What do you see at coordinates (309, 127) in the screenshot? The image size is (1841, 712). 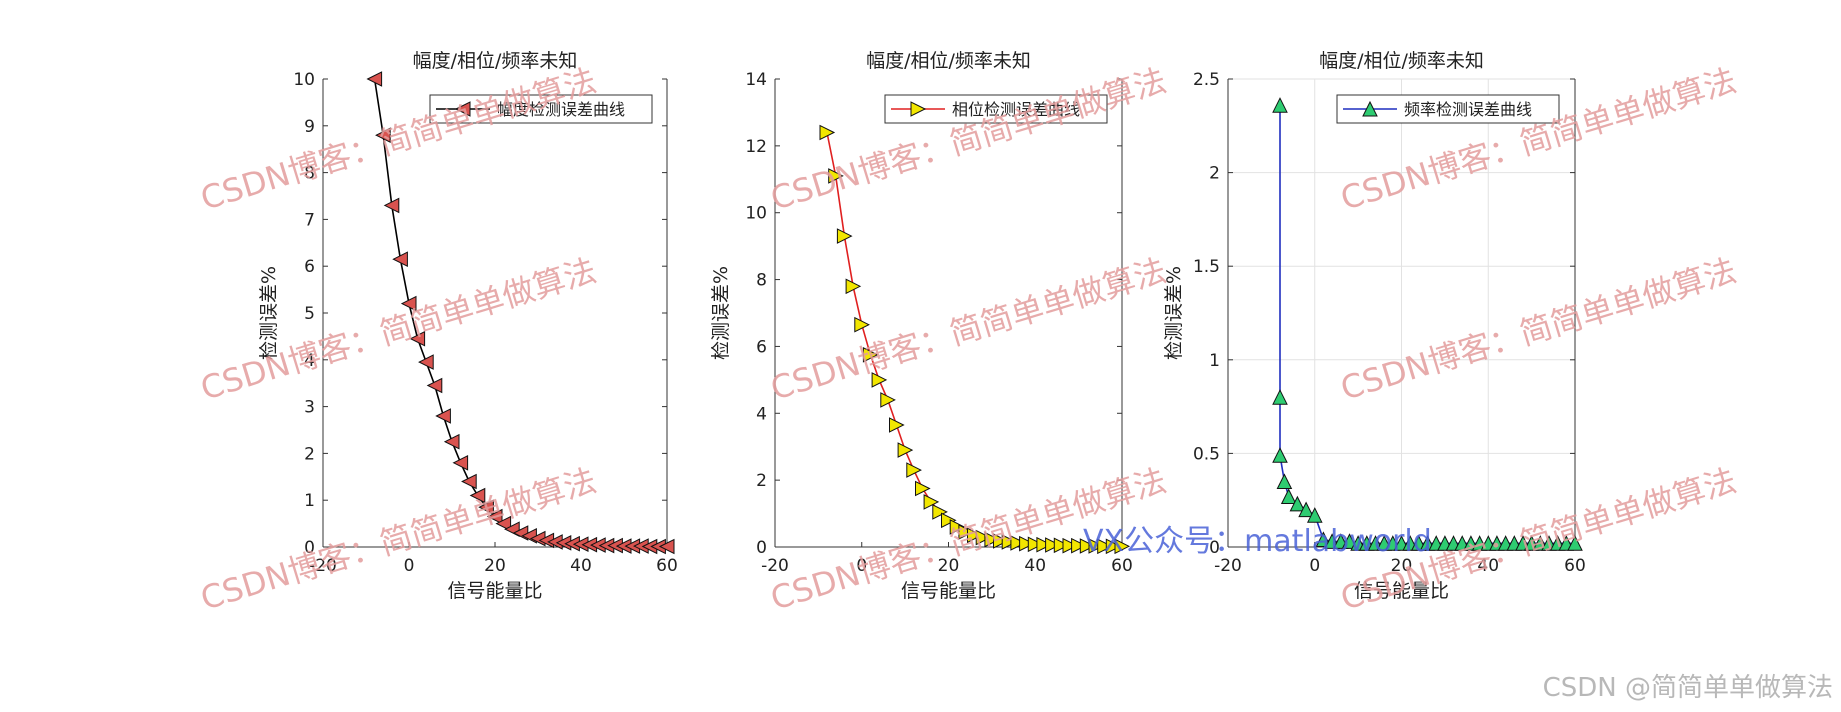 I see `y-tick-label: 9` at bounding box center [309, 127].